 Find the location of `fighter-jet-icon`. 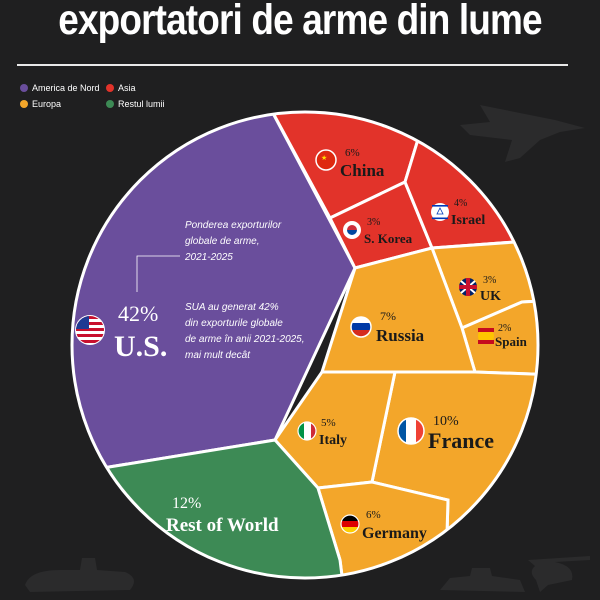

fighter-jet-icon is located at coordinates (522, 133).